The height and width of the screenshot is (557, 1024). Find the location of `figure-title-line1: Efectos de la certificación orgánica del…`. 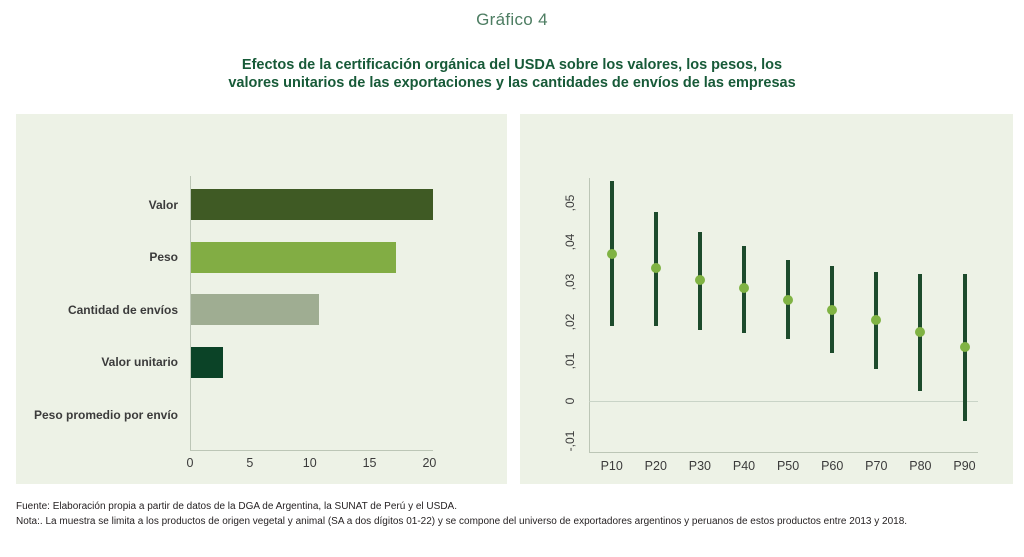

figure-title-line1: Efectos de la certificación orgánica del… is located at coordinates (512, 65).